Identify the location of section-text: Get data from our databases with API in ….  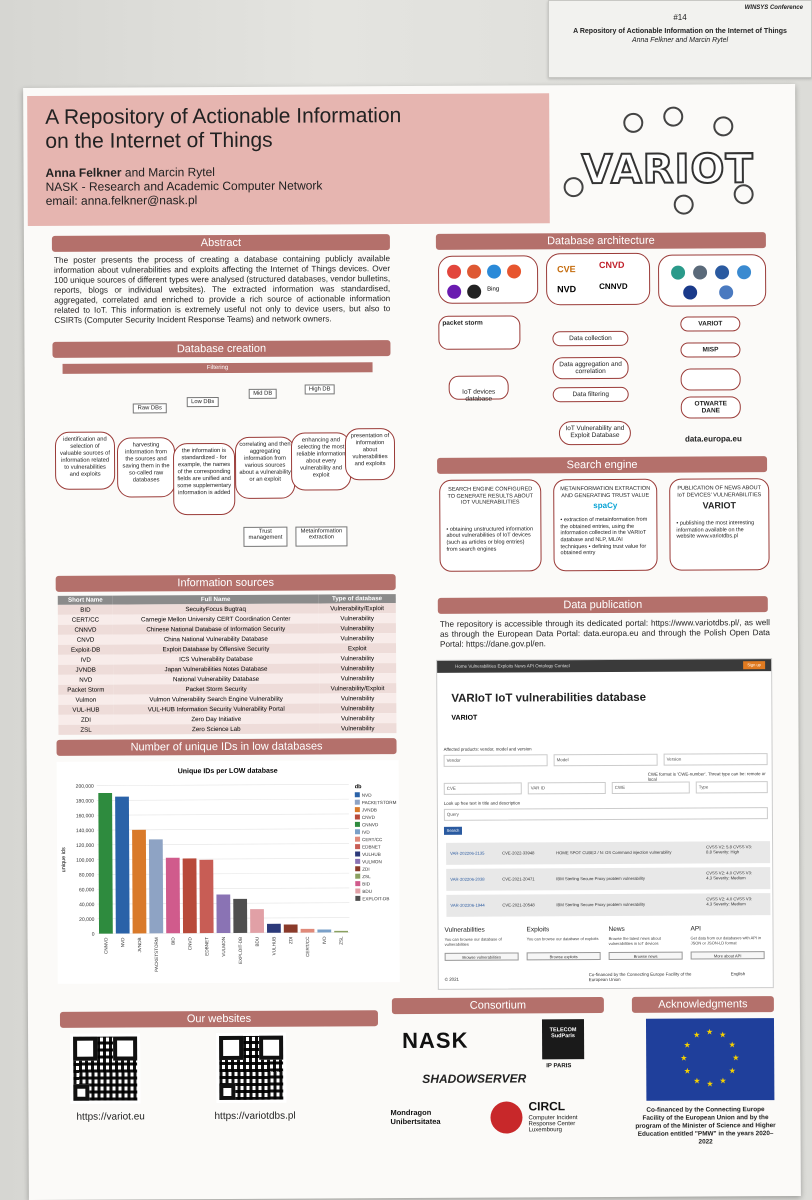
(726, 940).